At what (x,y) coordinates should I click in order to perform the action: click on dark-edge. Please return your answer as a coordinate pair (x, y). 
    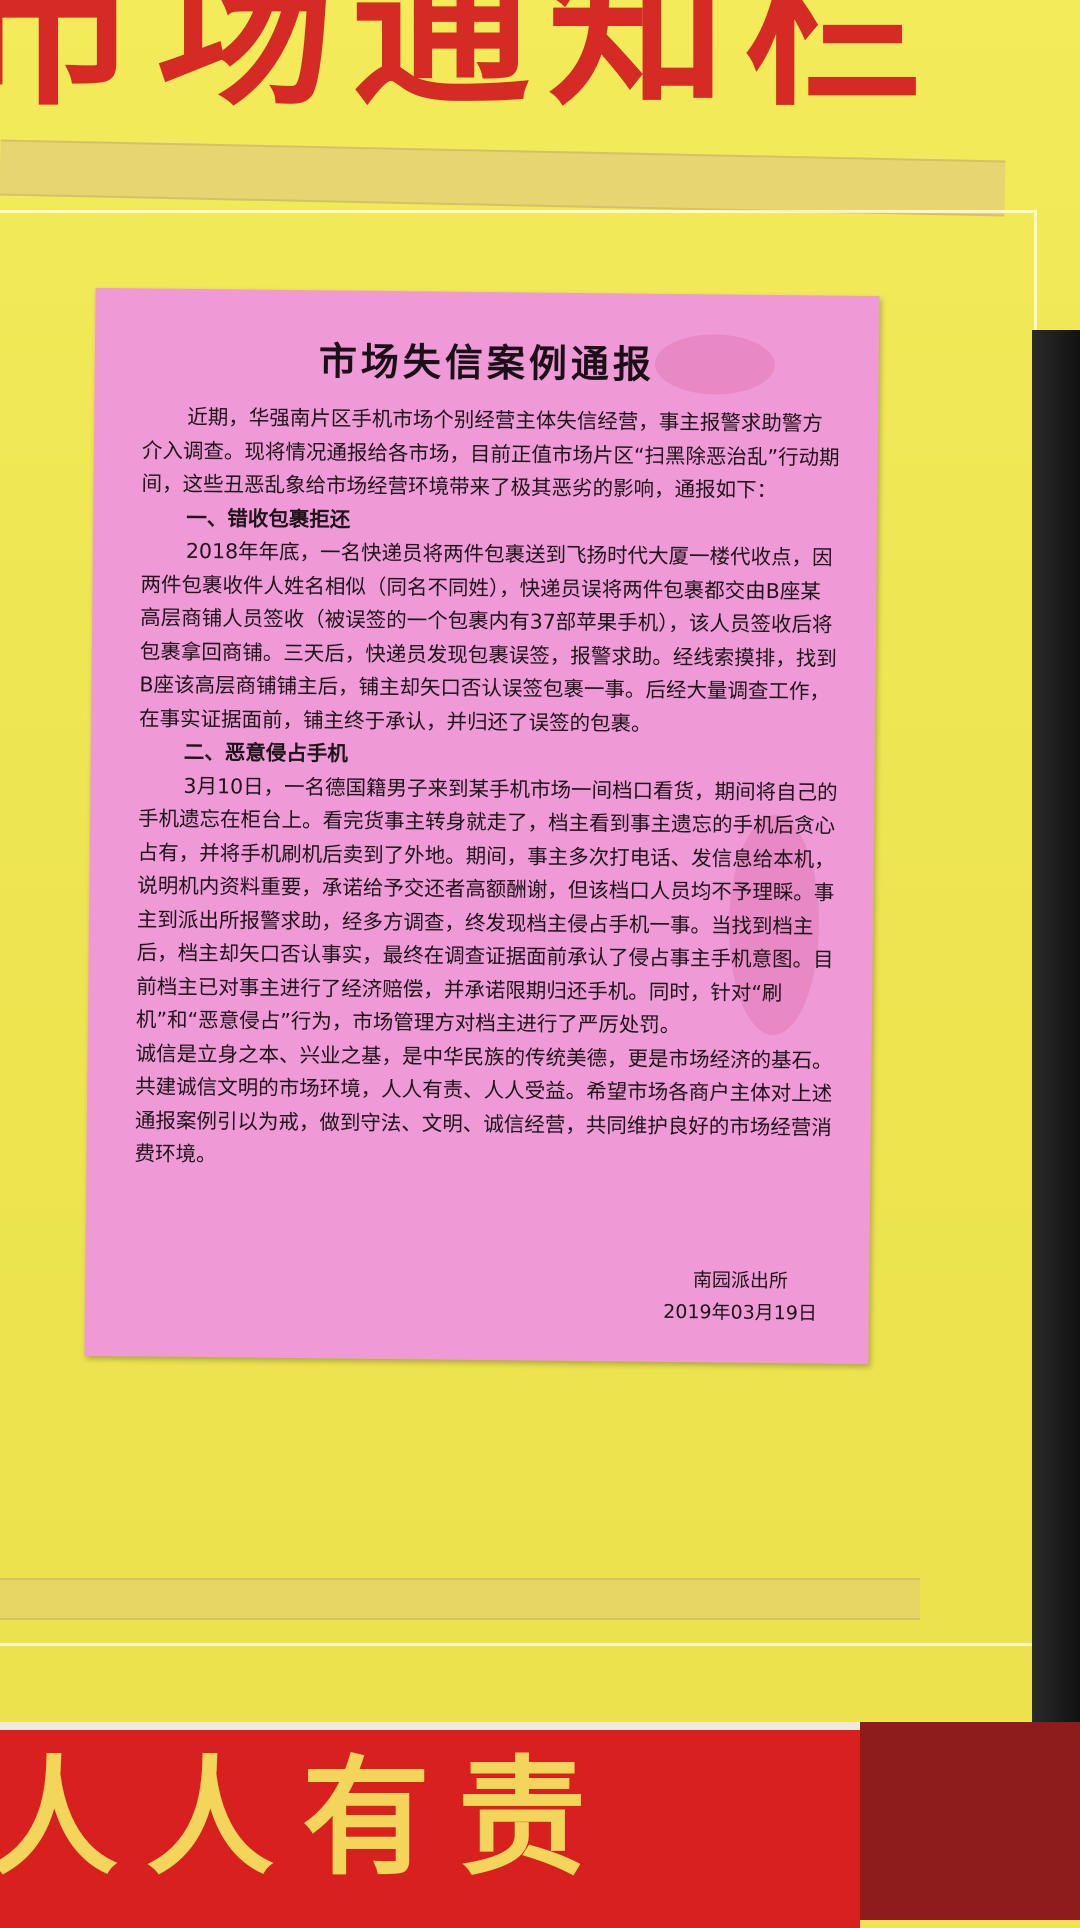
    Looking at the image, I should click on (1056, 1030).